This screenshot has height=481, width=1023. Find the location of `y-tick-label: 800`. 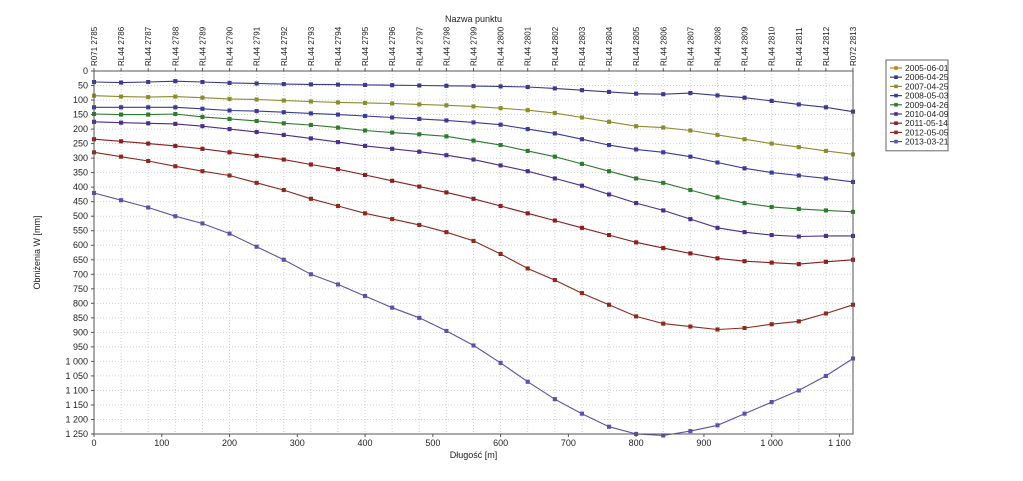

y-tick-label: 800 is located at coordinates (80, 303).